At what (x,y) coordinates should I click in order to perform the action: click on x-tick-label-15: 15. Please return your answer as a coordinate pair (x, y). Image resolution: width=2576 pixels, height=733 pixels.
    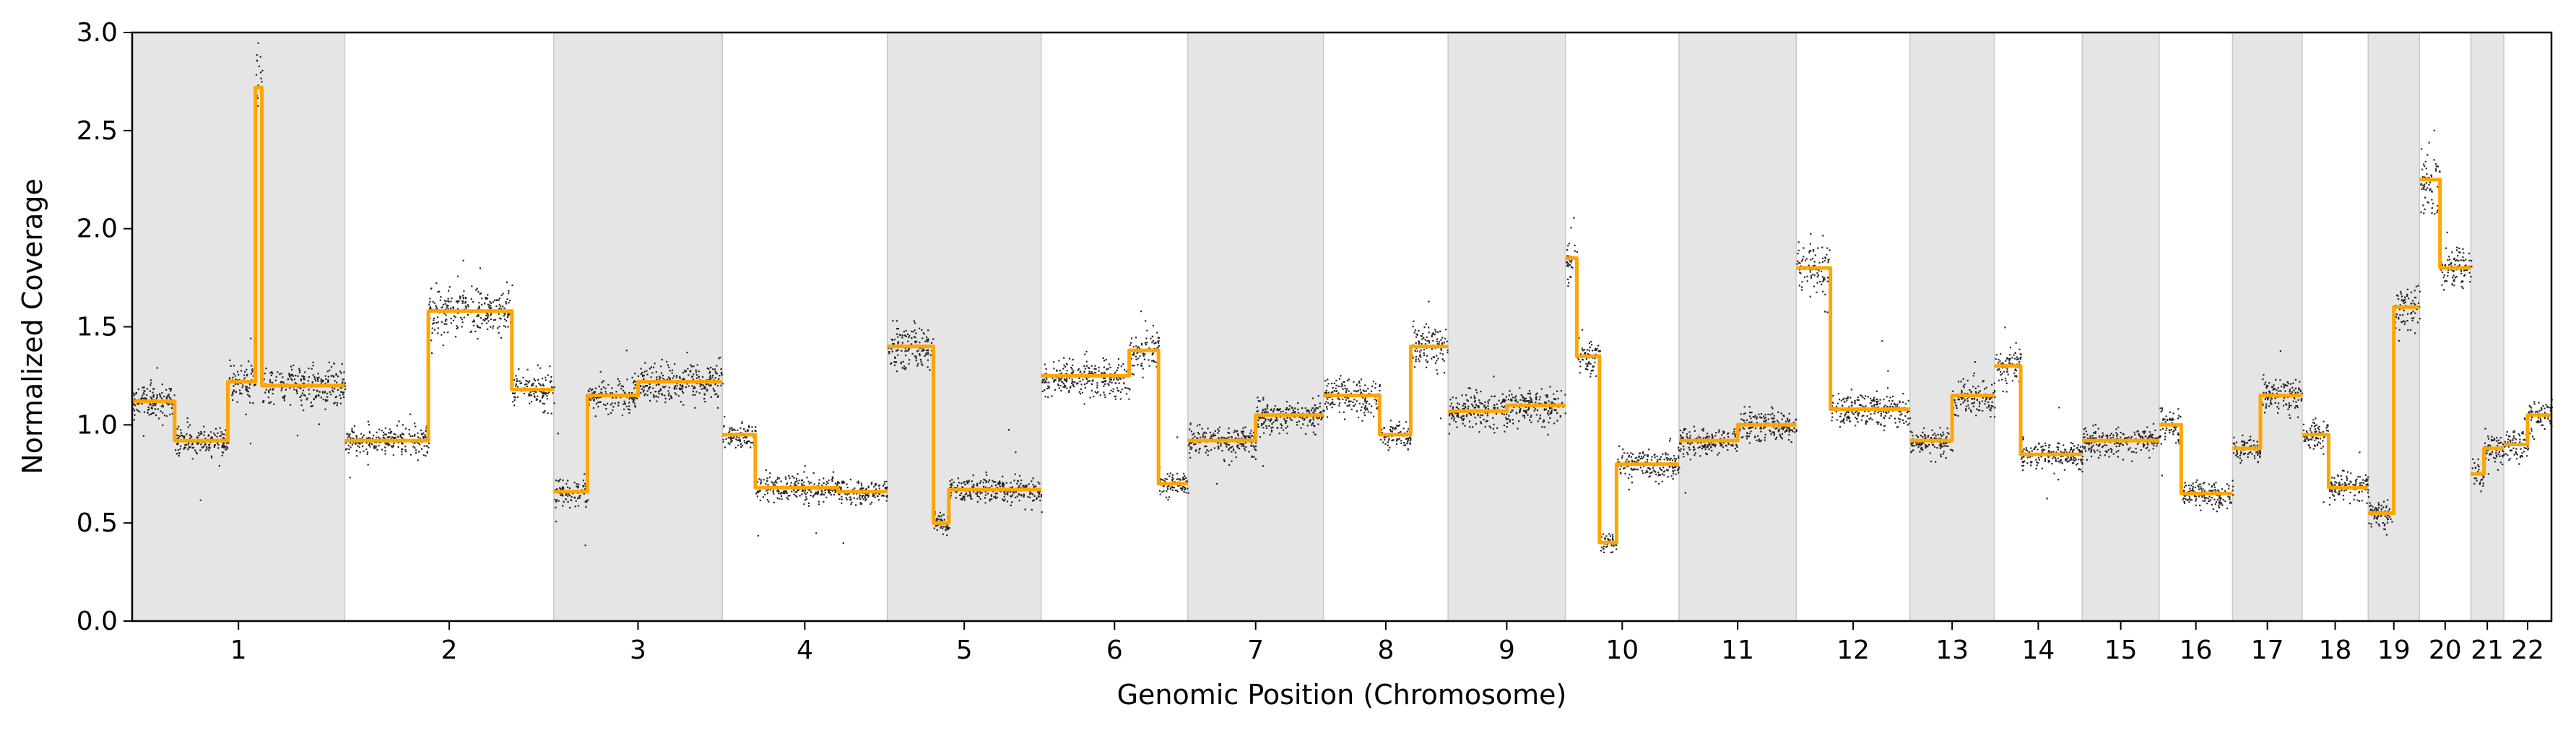
    Looking at the image, I should click on (2121, 650).